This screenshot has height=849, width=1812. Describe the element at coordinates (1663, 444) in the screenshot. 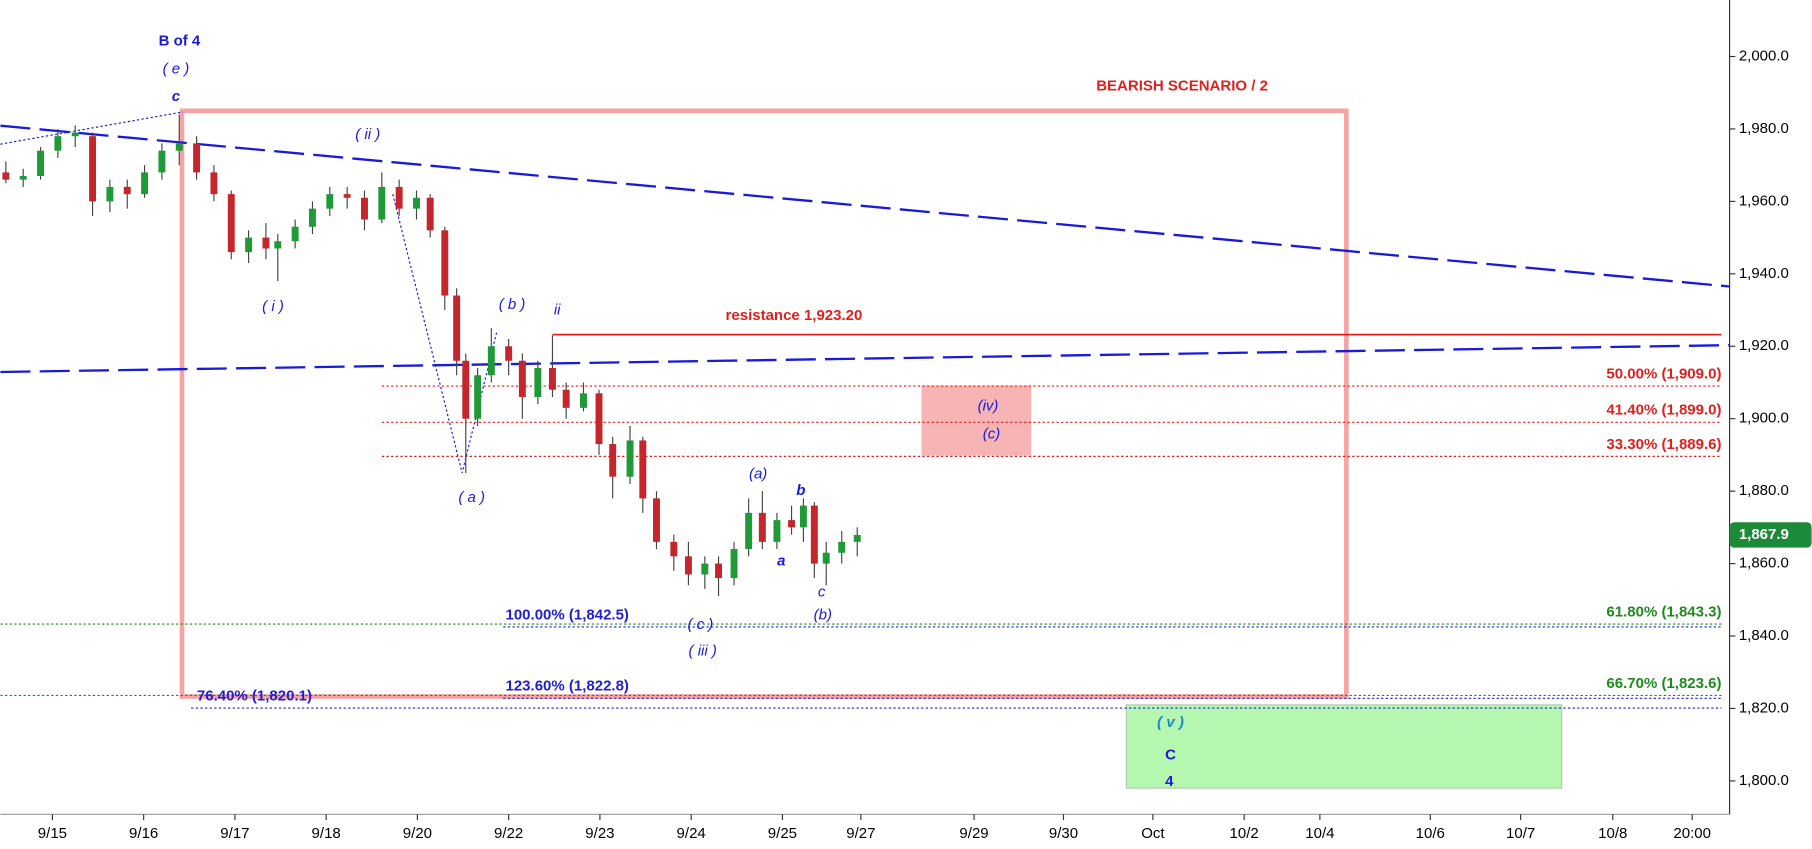

I see `level-label: 33.30% (1,889.6)` at that location.